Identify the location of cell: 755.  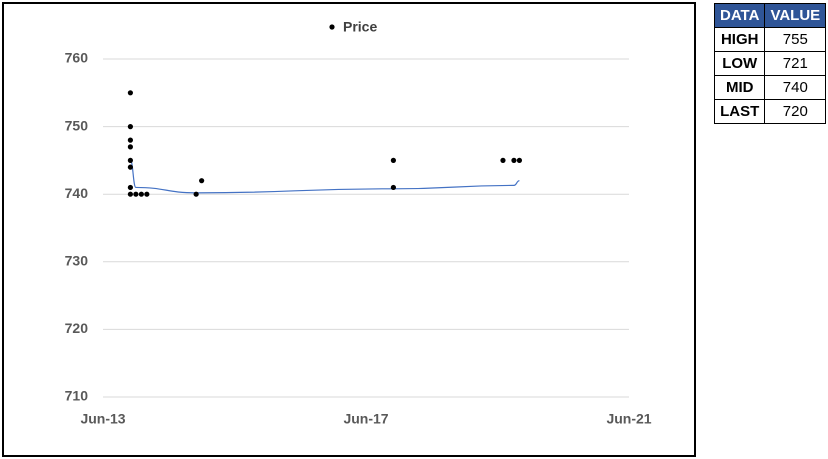
(795, 39).